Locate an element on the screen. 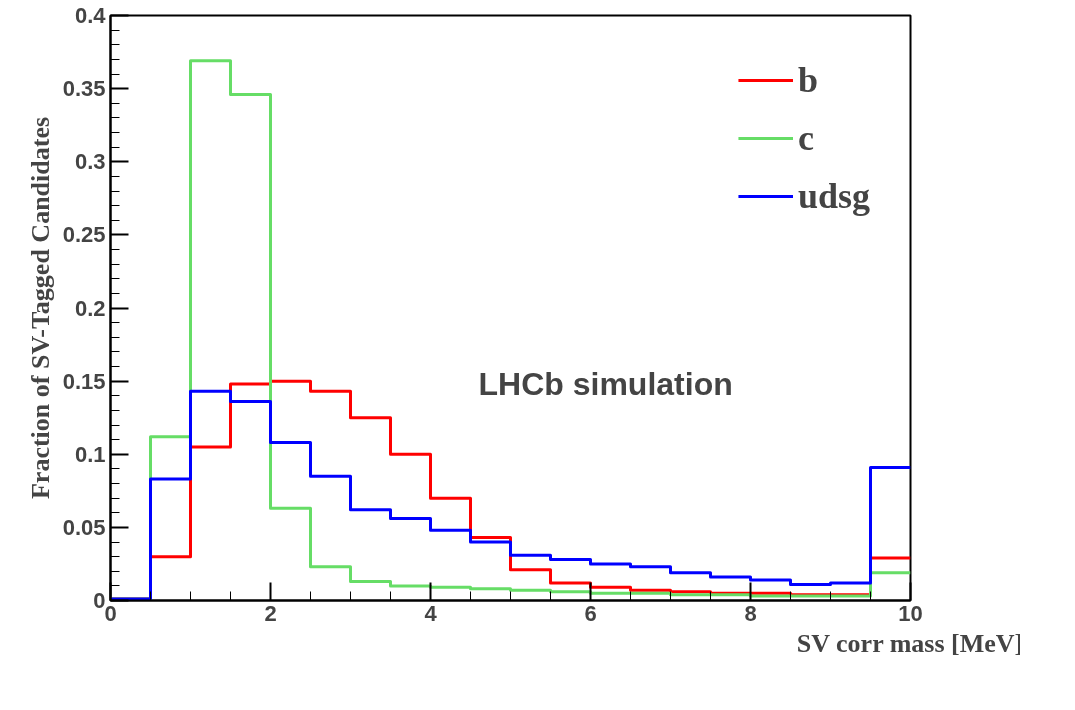 The image size is (1075, 710). y-tick-label: 0.05 is located at coordinates (84, 527).